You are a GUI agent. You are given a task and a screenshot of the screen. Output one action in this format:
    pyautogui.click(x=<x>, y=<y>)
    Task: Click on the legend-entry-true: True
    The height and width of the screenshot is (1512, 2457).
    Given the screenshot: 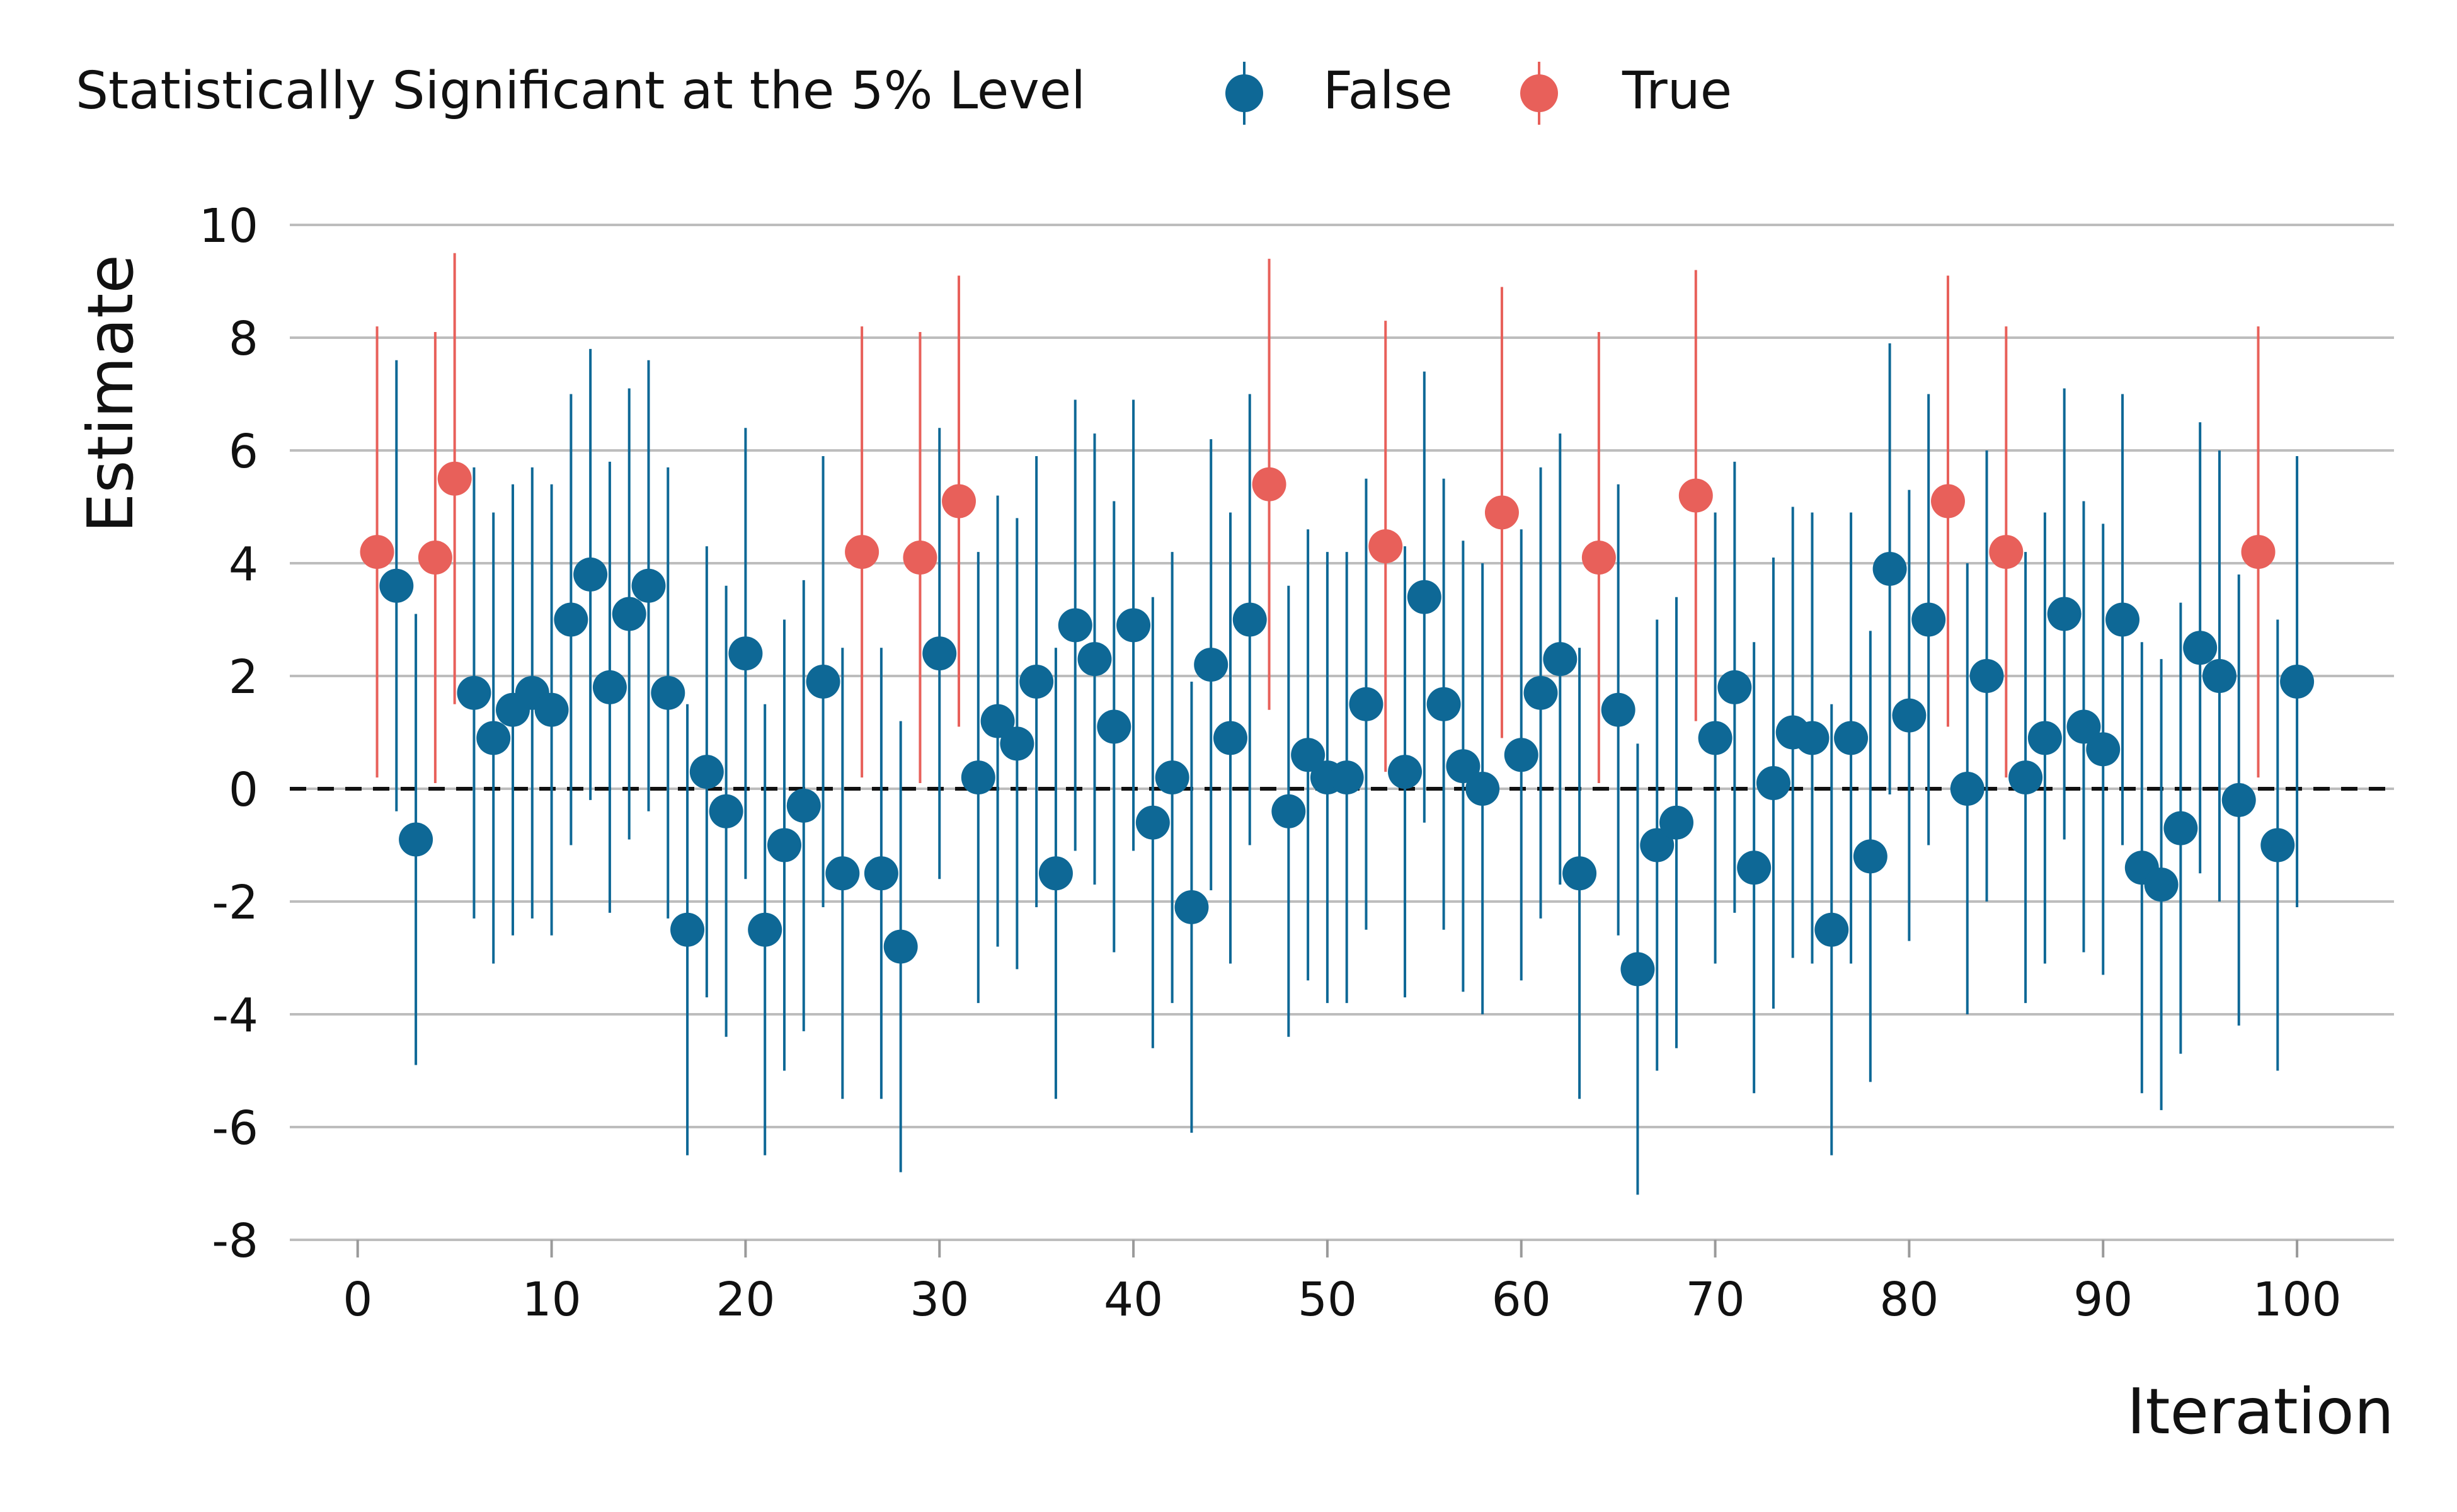 What is the action you would take?
    pyautogui.click(x=1626, y=93)
    